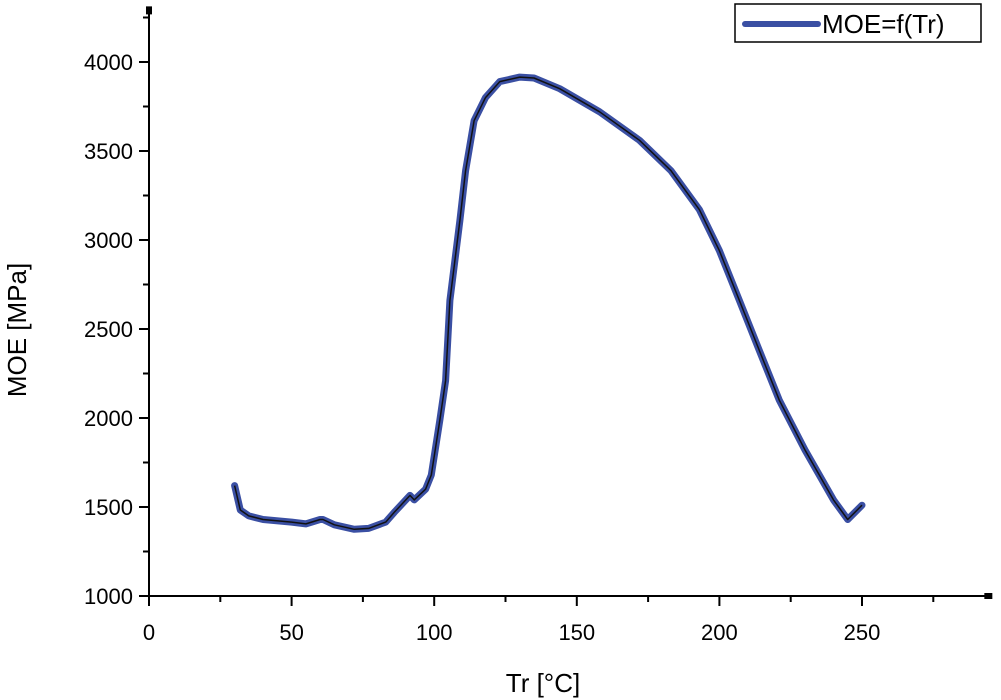  What do you see at coordinates (108, 596) in the screenshot?
I see `y-tick-label: 1000` at bounding box center [108, 596].